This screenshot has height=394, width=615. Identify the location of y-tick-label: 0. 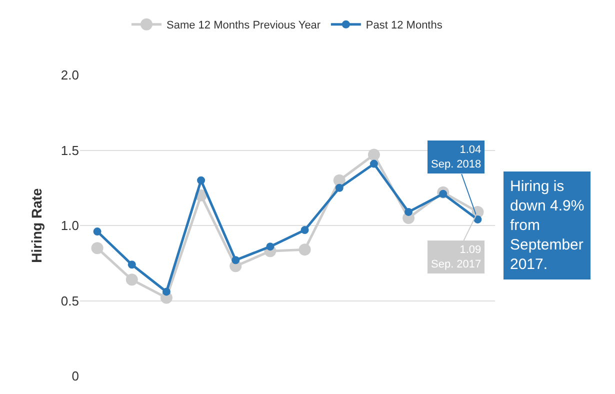
(75, 376).